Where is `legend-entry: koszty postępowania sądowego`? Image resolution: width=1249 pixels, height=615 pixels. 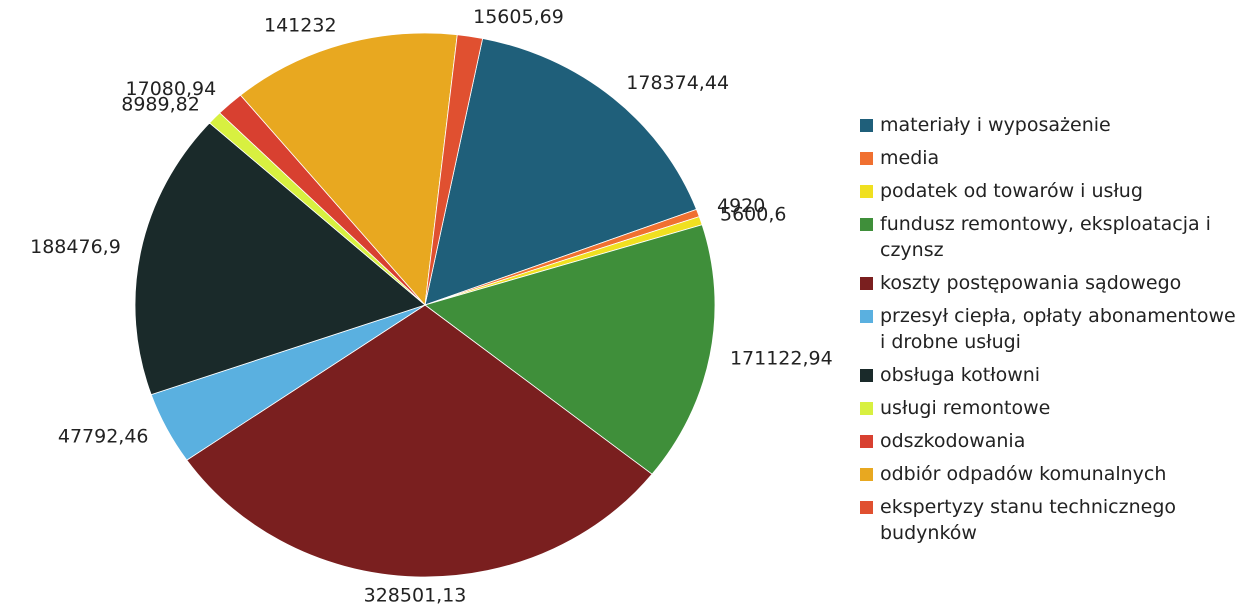 legend-entry: koszty postępowania sądowego is located at coordinates (1050, 283).